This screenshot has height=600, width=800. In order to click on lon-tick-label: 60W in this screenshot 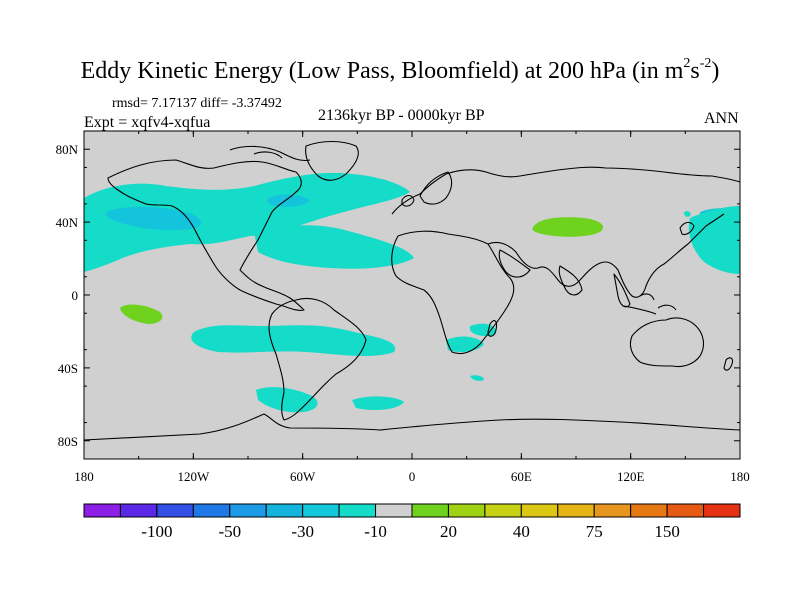, I will do `click(303, 476)`.